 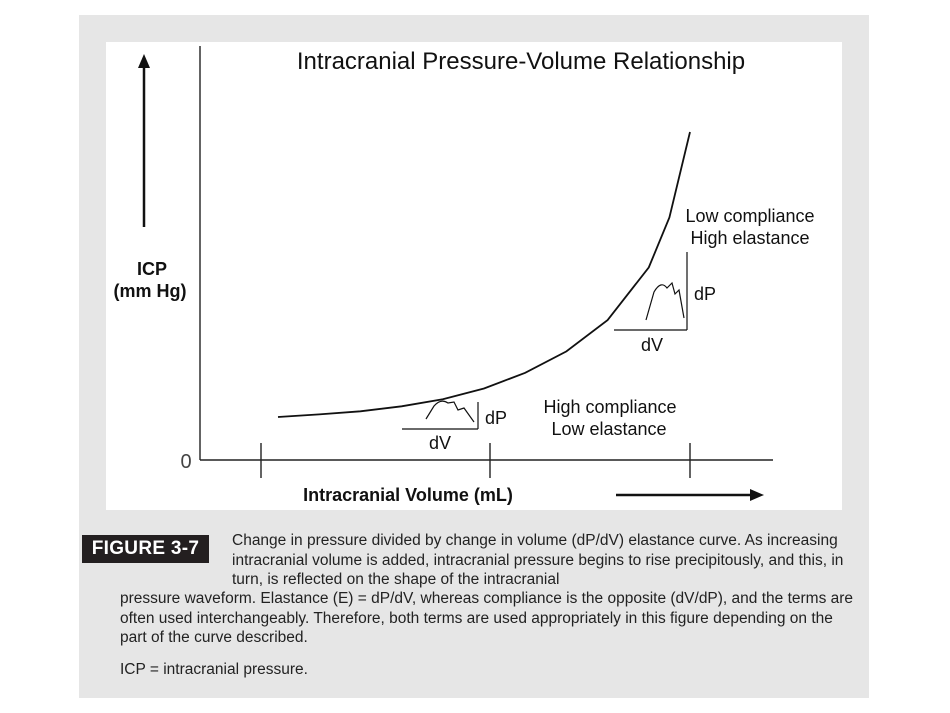 What do you see at coordinates (440, 415) in the screenshot?
I see `waveform-icon-high-compliance` at bounding box center [440, 415].